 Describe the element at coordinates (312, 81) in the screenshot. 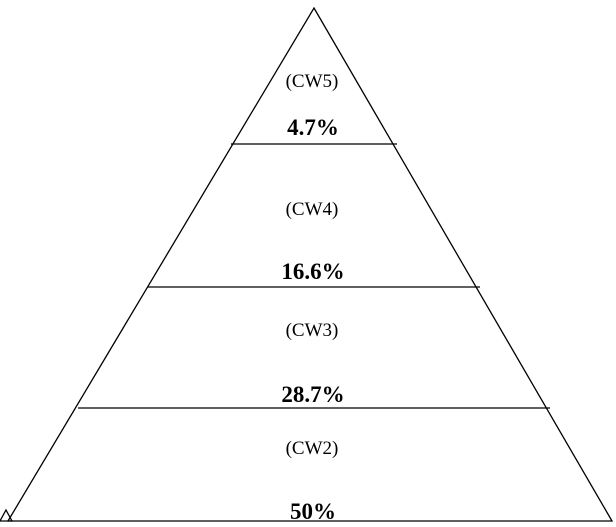

I see `tier-cw5-label: (CW5)` at that location.